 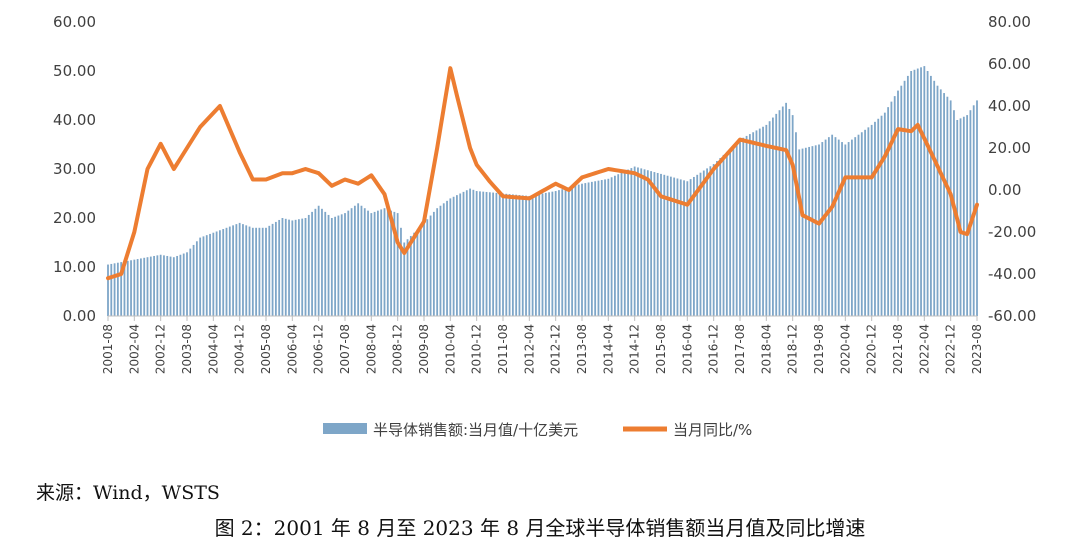 What do you see at coordinates (1009, 106) in the screenshot?
I see `right-axis-tick-label: 40.00` at bounding box center [1009, 106].